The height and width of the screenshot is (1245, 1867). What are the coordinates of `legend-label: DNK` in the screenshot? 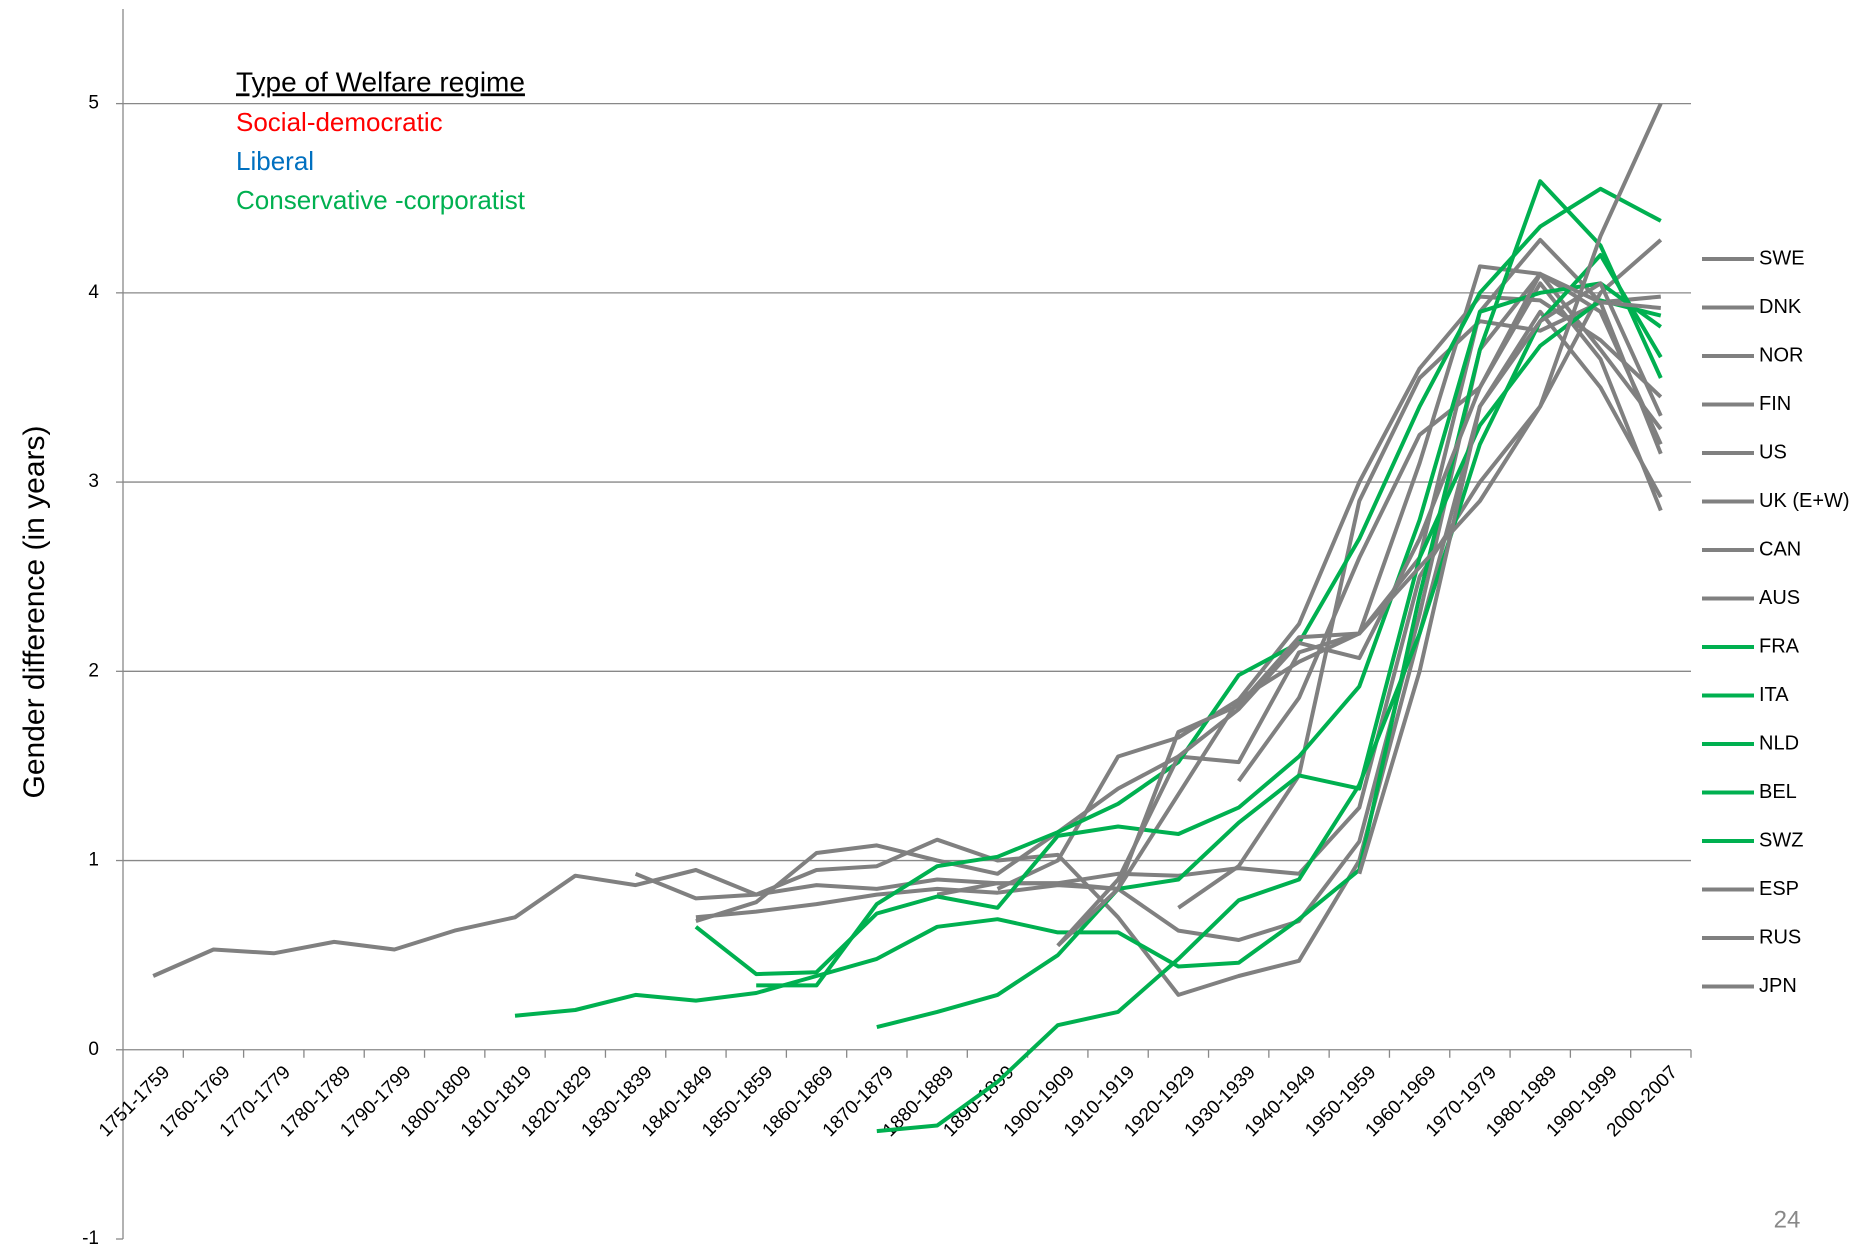 It's located at (1780, 307).